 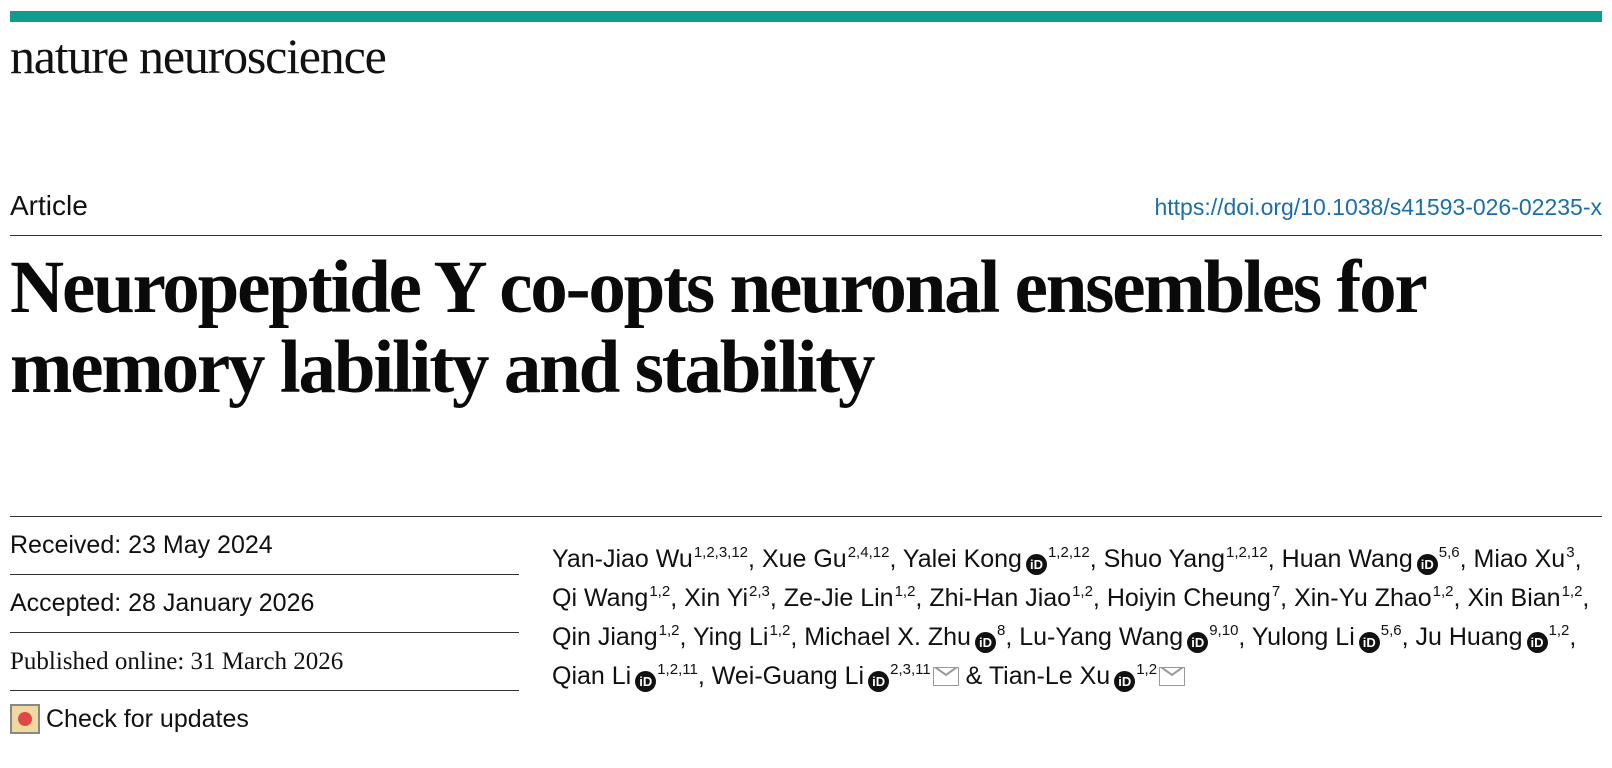 I want to click on author-name-text: Lu-Yang Wang, so click(x=1101, y=637).